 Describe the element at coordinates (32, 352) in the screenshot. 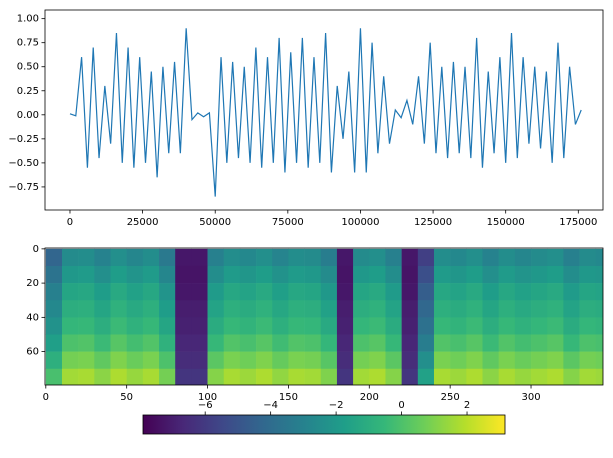

I see `y-tick-label: 60` at that location.